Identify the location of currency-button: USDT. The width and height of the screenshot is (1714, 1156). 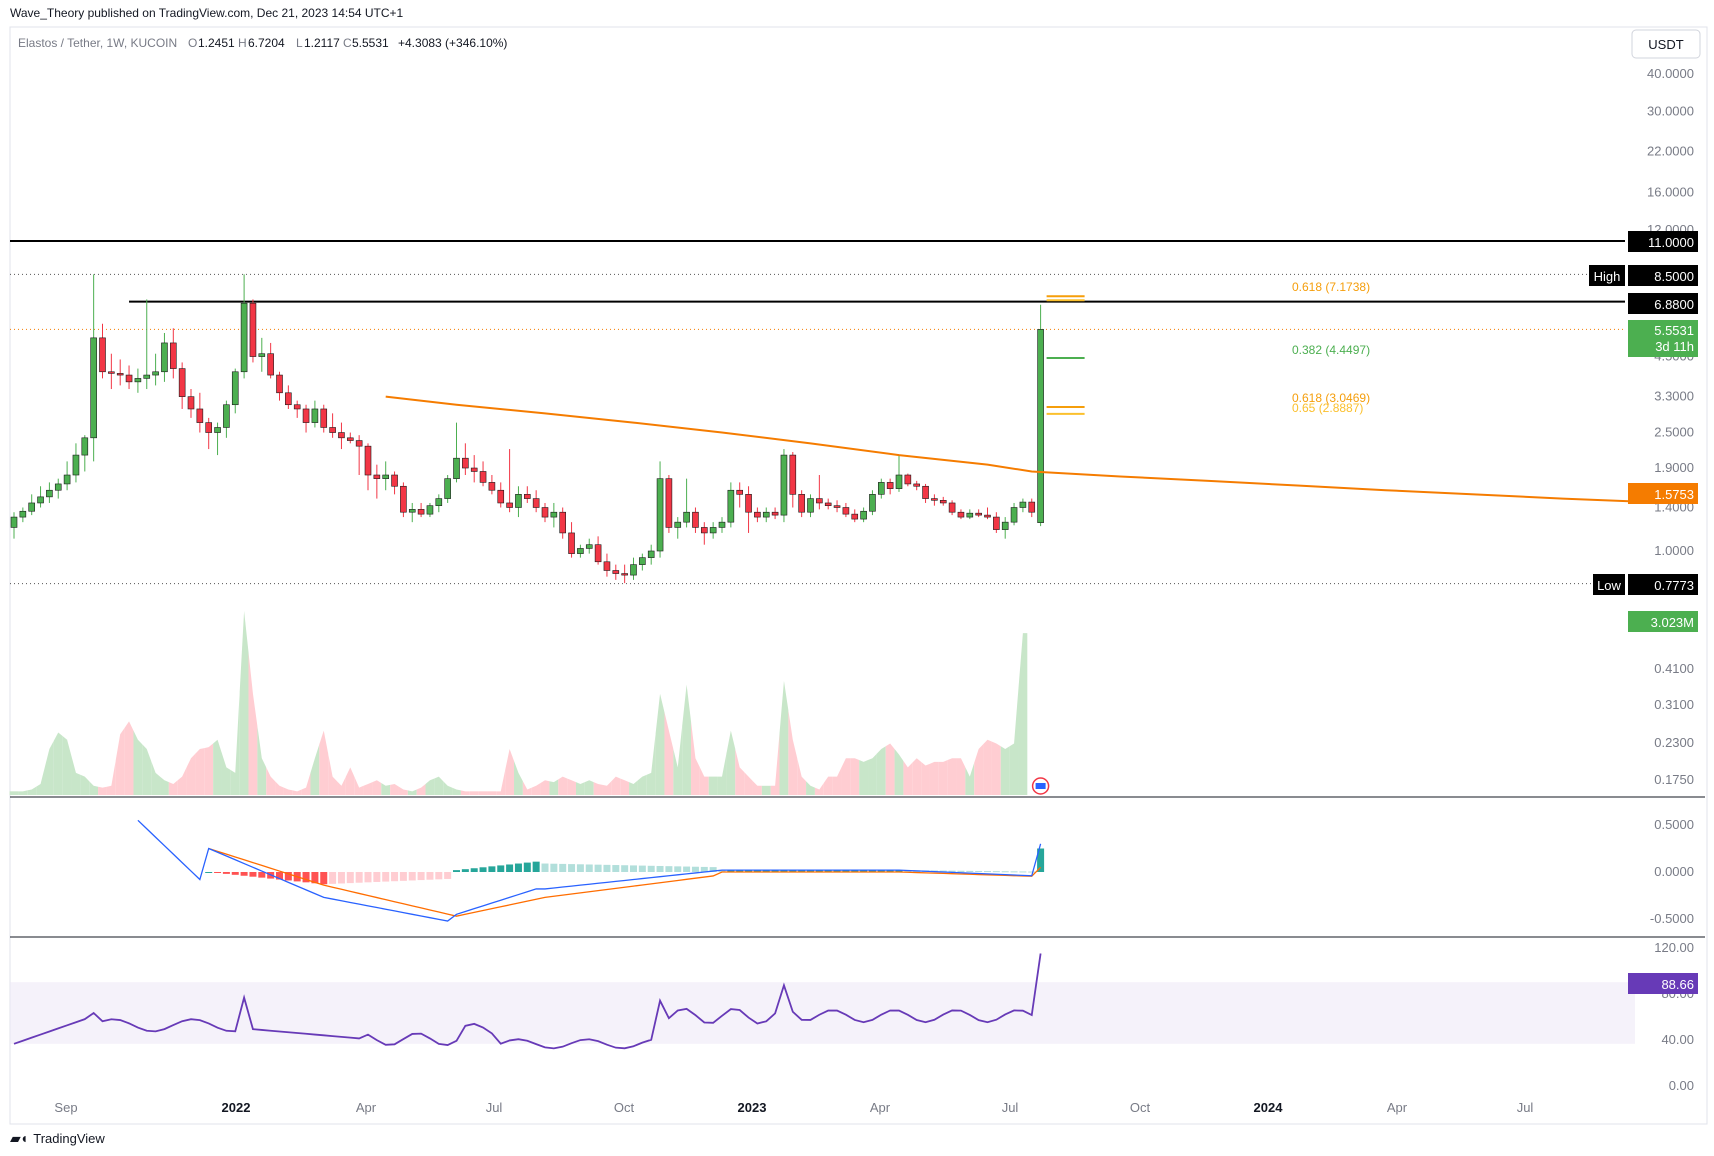
(1666, 44).